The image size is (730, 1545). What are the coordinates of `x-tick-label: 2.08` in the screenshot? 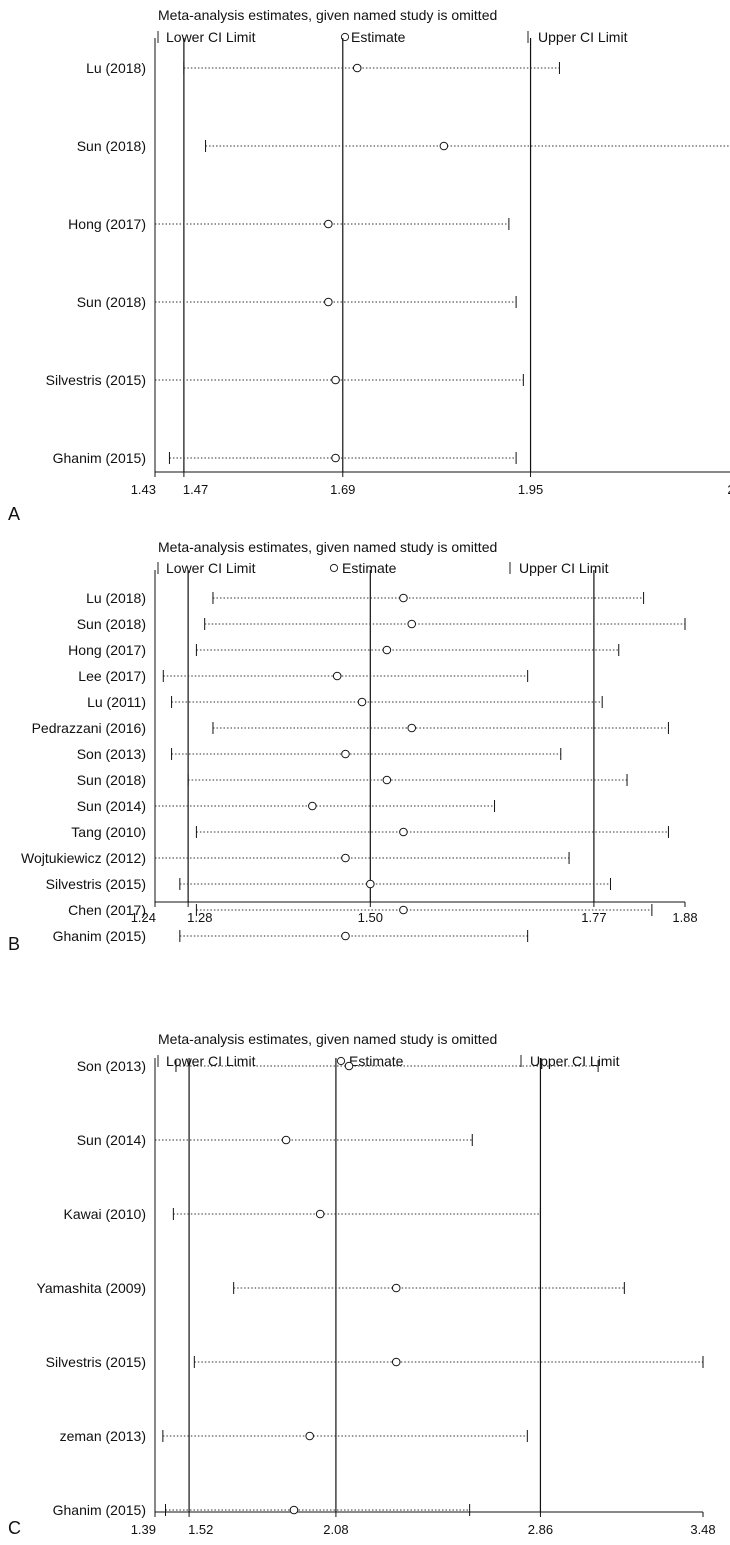 It's located at (335, 1529).